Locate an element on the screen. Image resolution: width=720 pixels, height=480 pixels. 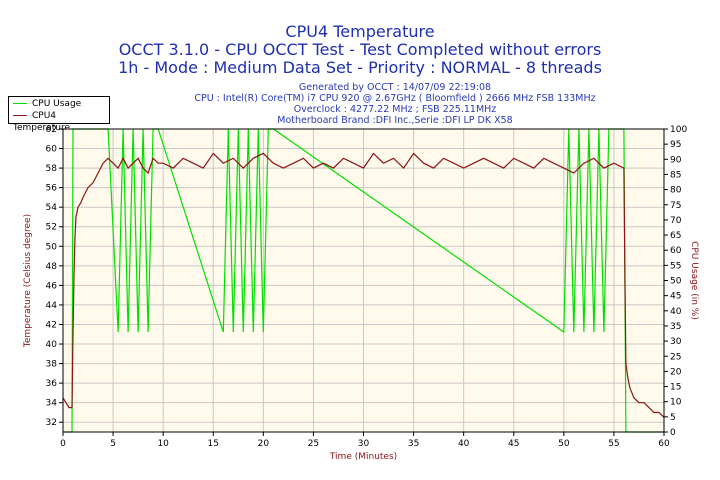
x-tick-label: 20 is located at coordinates (264, 444).